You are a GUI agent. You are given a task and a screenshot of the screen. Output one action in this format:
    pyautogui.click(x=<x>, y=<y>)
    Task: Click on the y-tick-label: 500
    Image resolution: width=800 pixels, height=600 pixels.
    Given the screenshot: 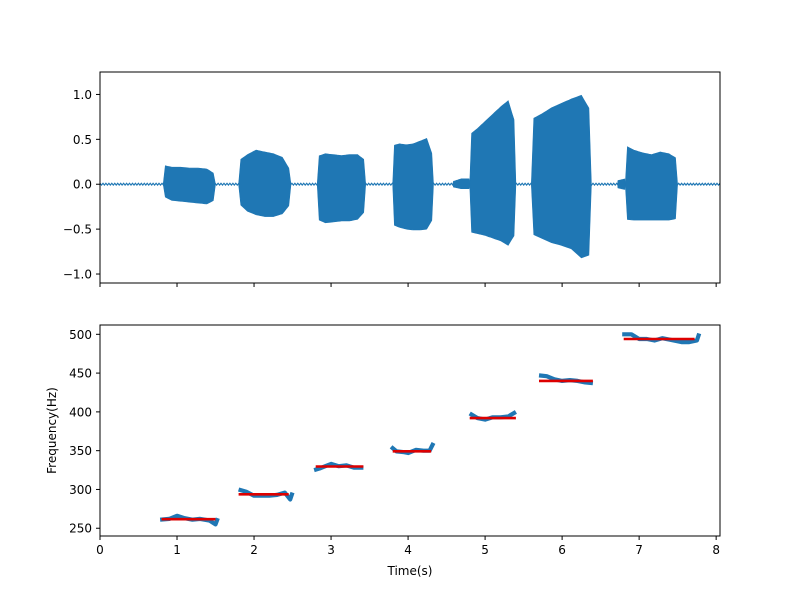 What is the action you would take?
    pyautogui.click(x=80, y=335)
    